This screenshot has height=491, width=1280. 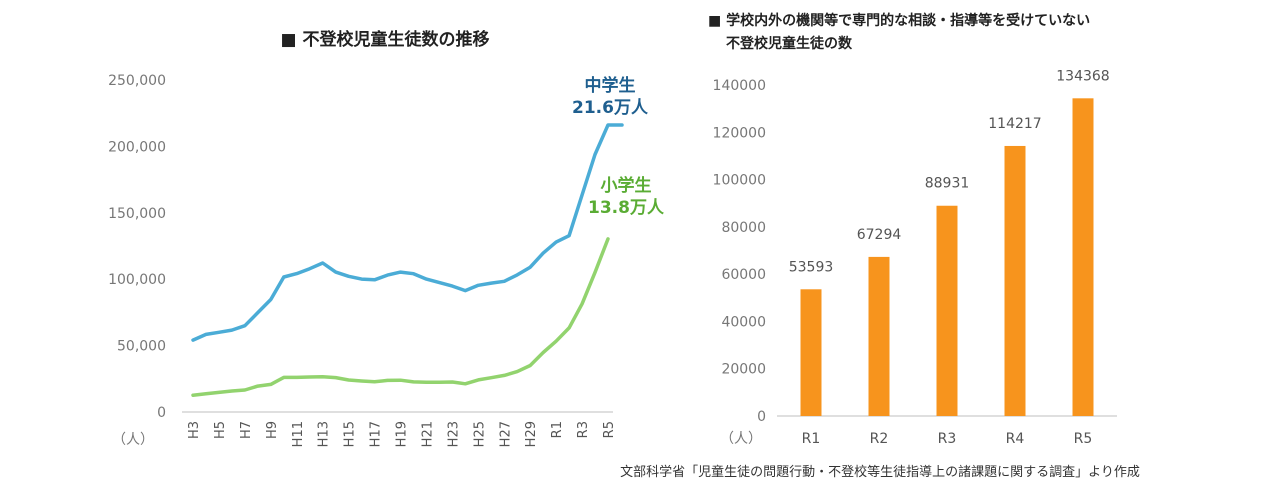 I want to click on line-chart-title: ■ 不登校児童生徒数の推移, so click(x=385, y=39).